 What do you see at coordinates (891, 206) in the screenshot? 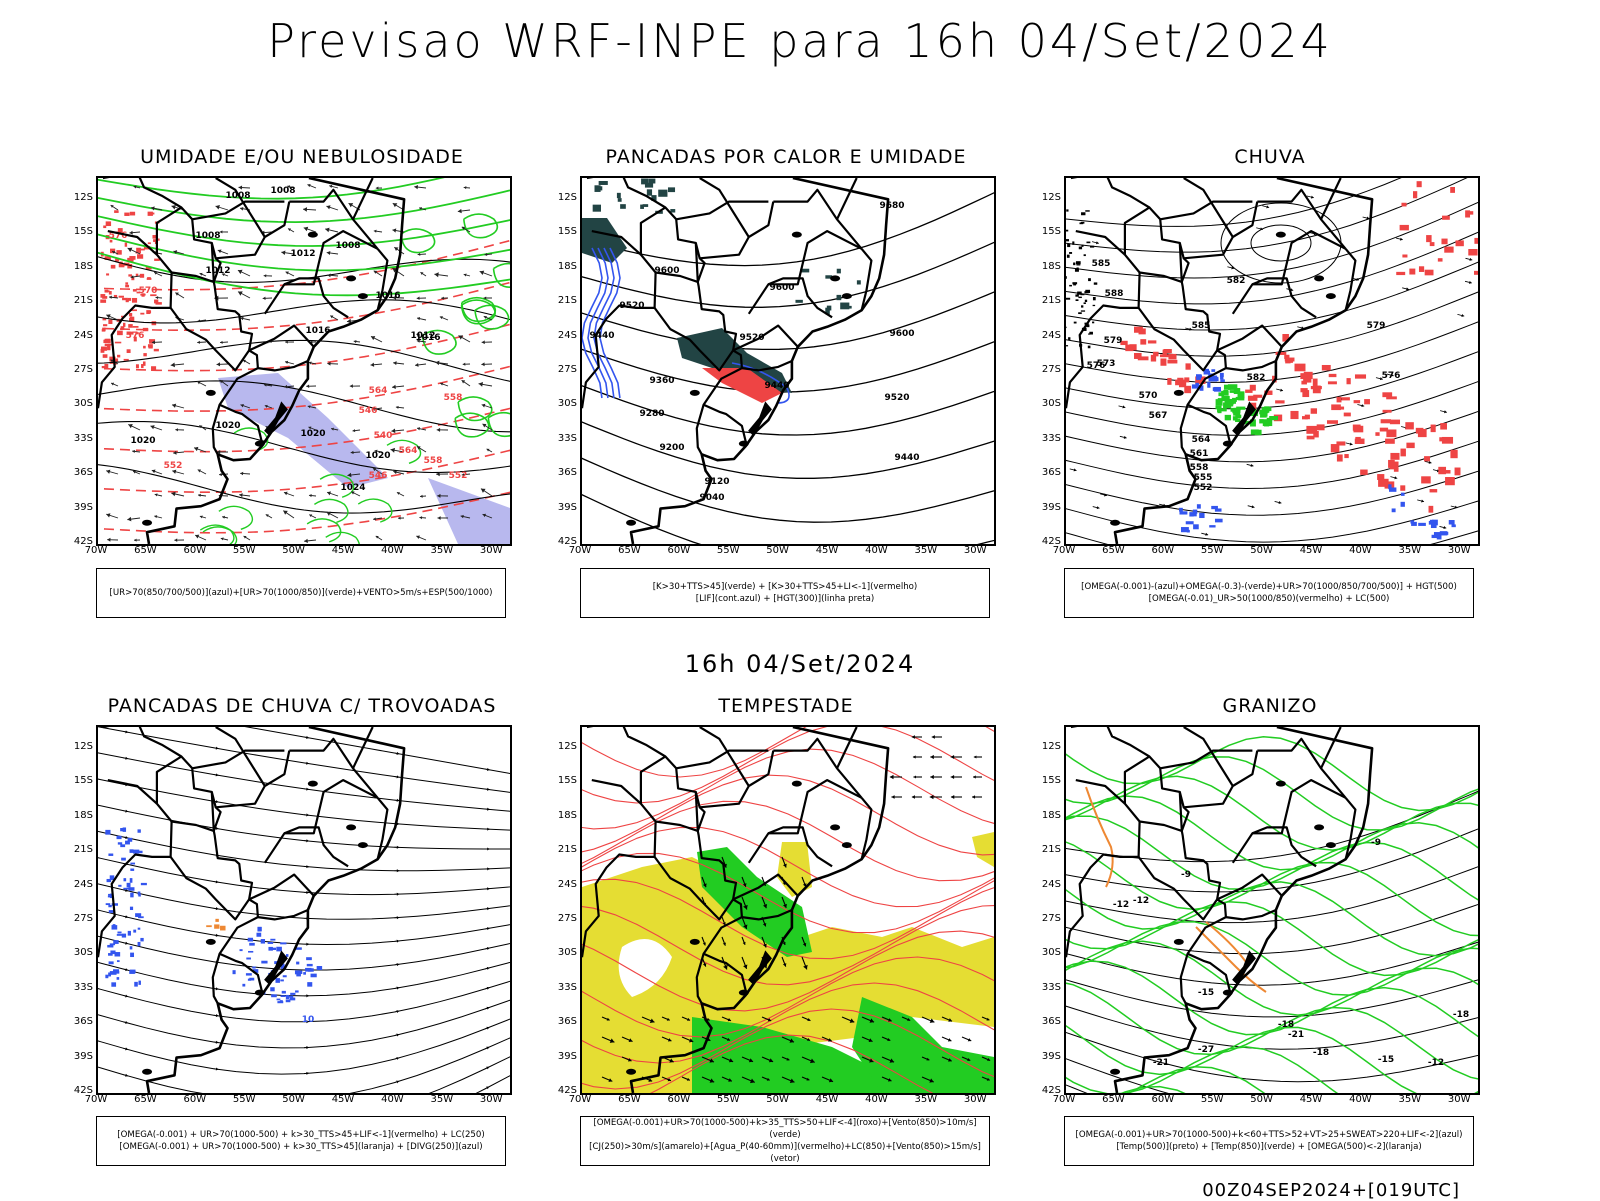
I see `contour-label: 9680` at bounding box center [891, 206].